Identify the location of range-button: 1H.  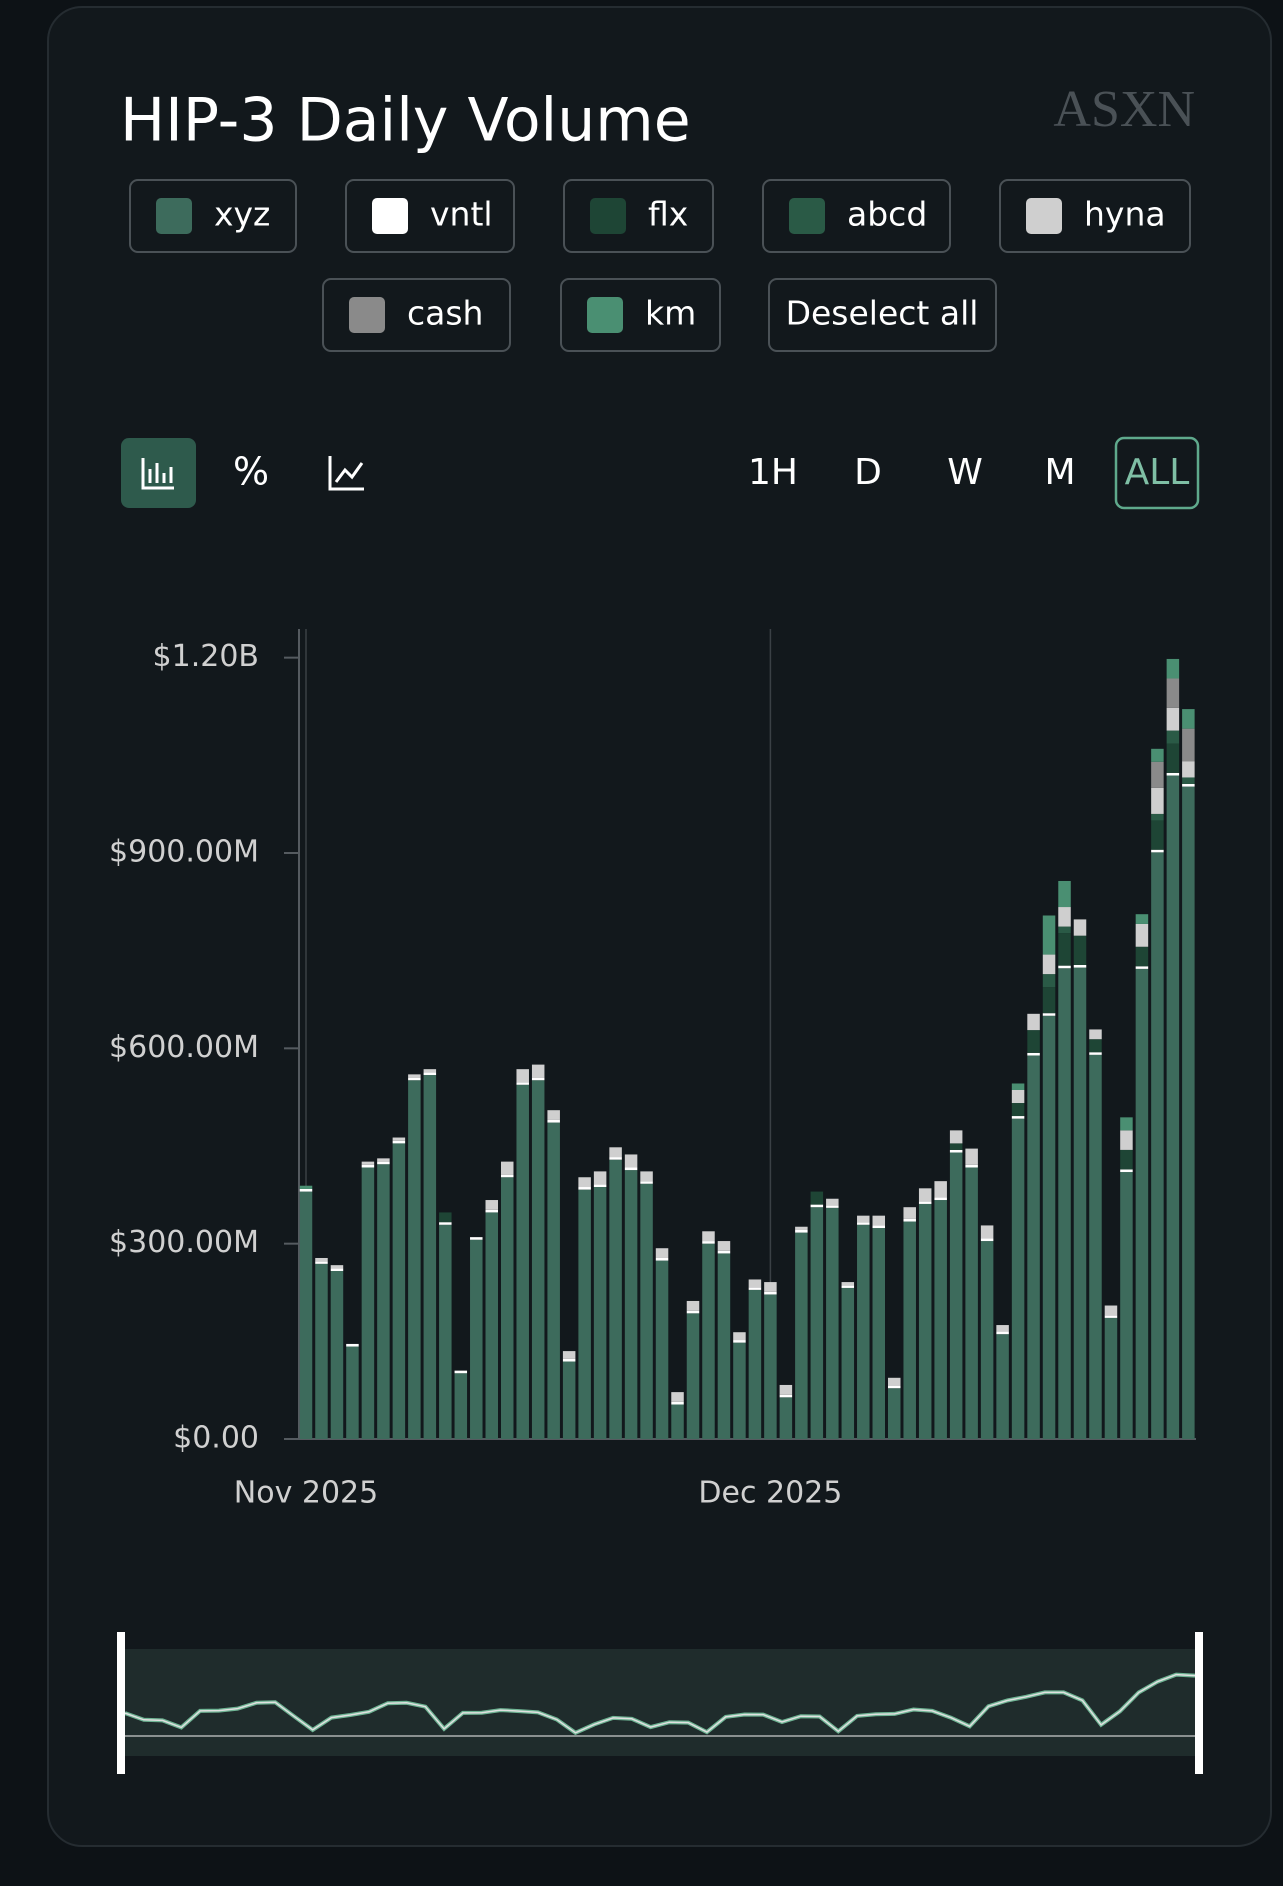
(773, 472).